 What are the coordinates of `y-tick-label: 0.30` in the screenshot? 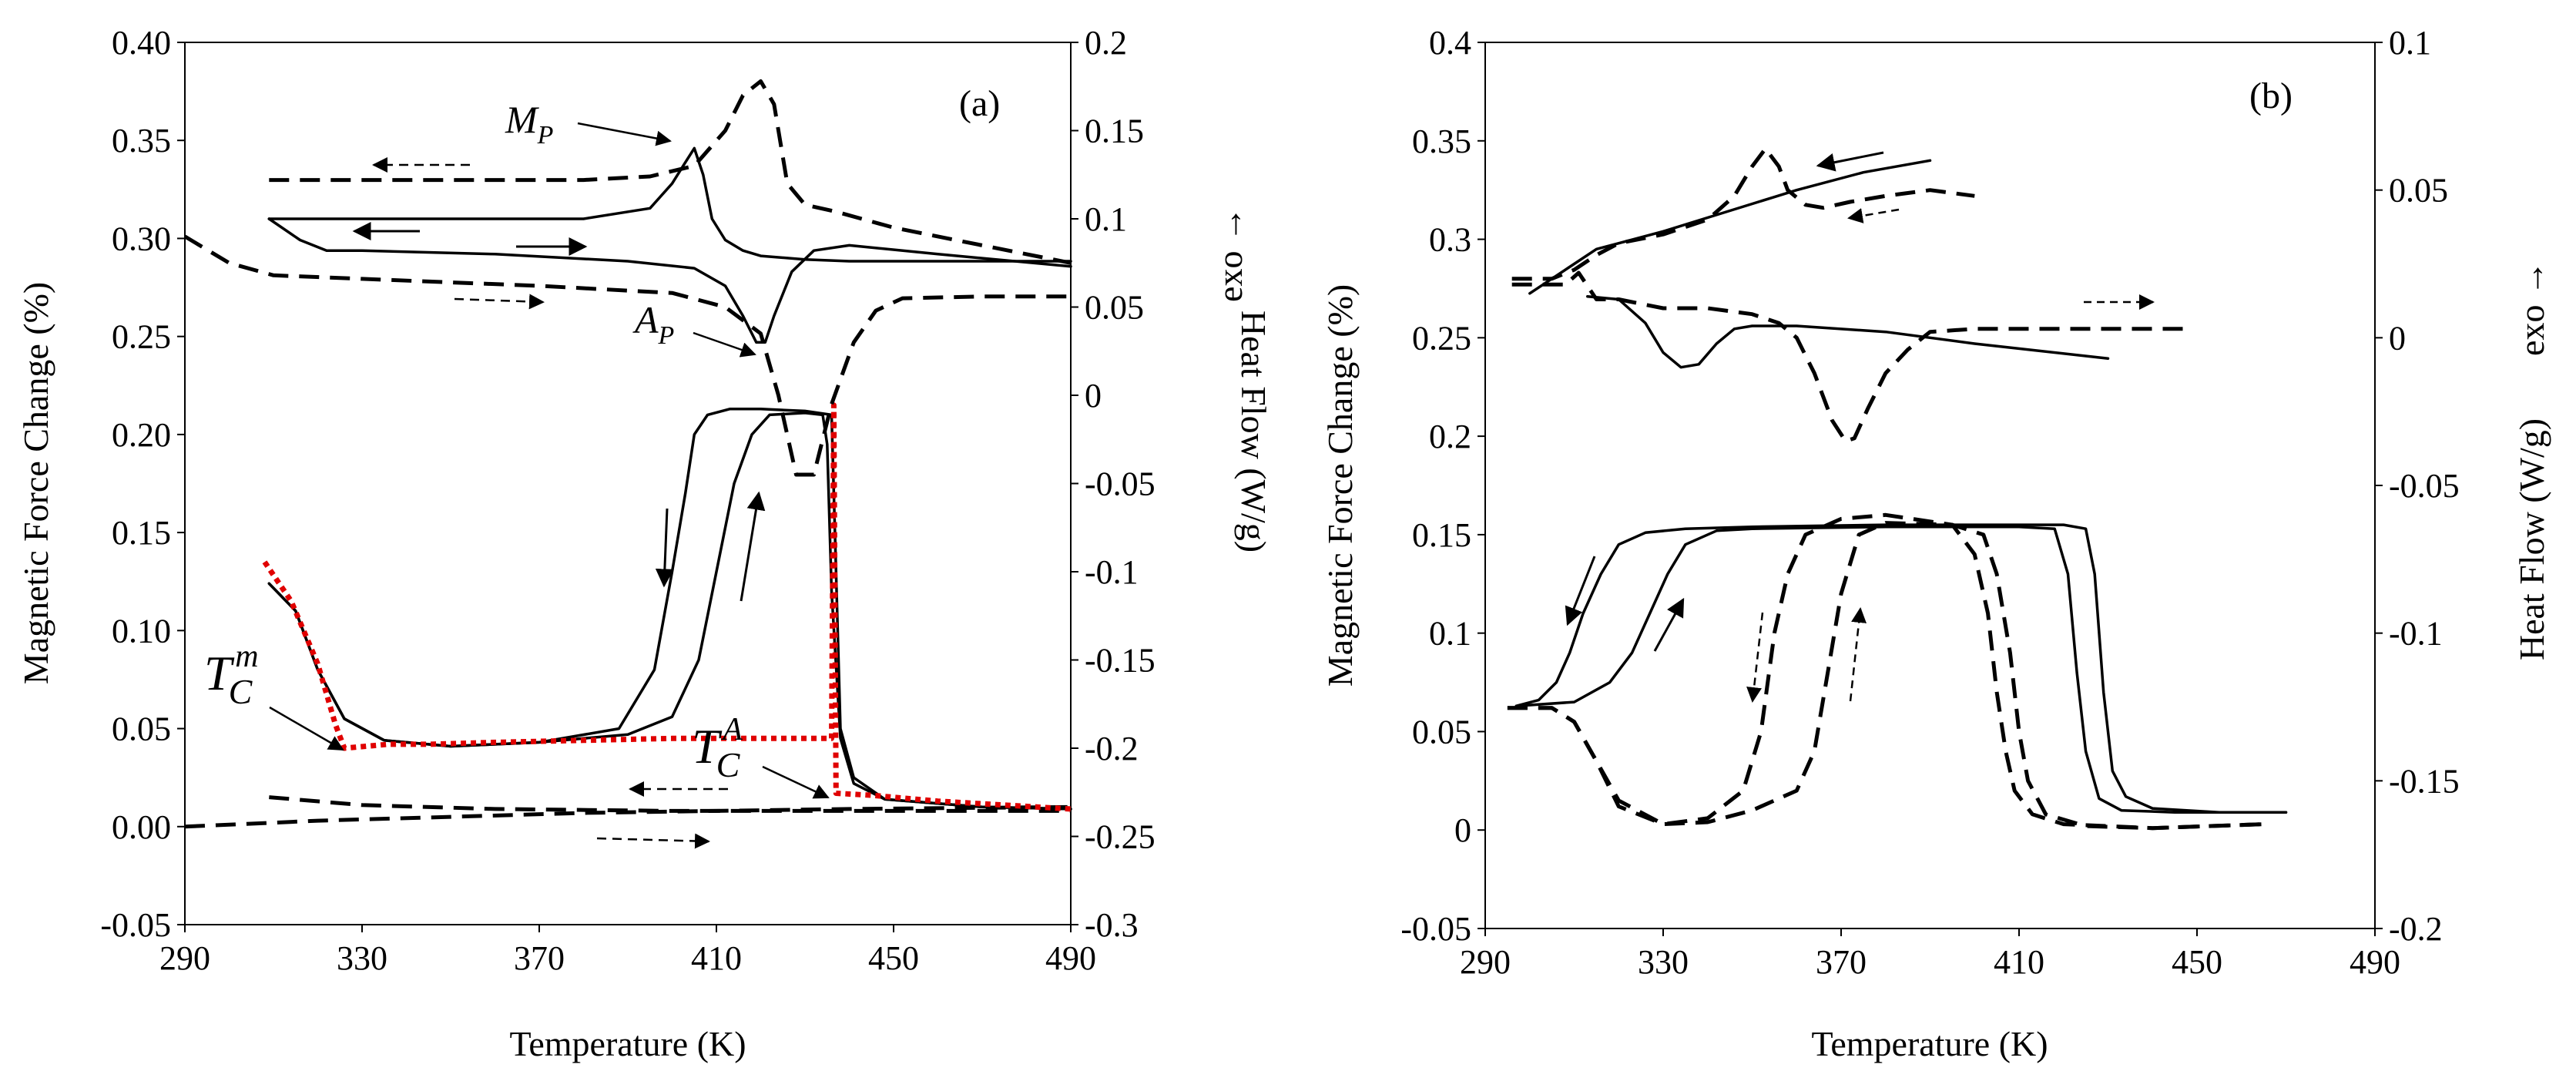 It's located at (141, 238).